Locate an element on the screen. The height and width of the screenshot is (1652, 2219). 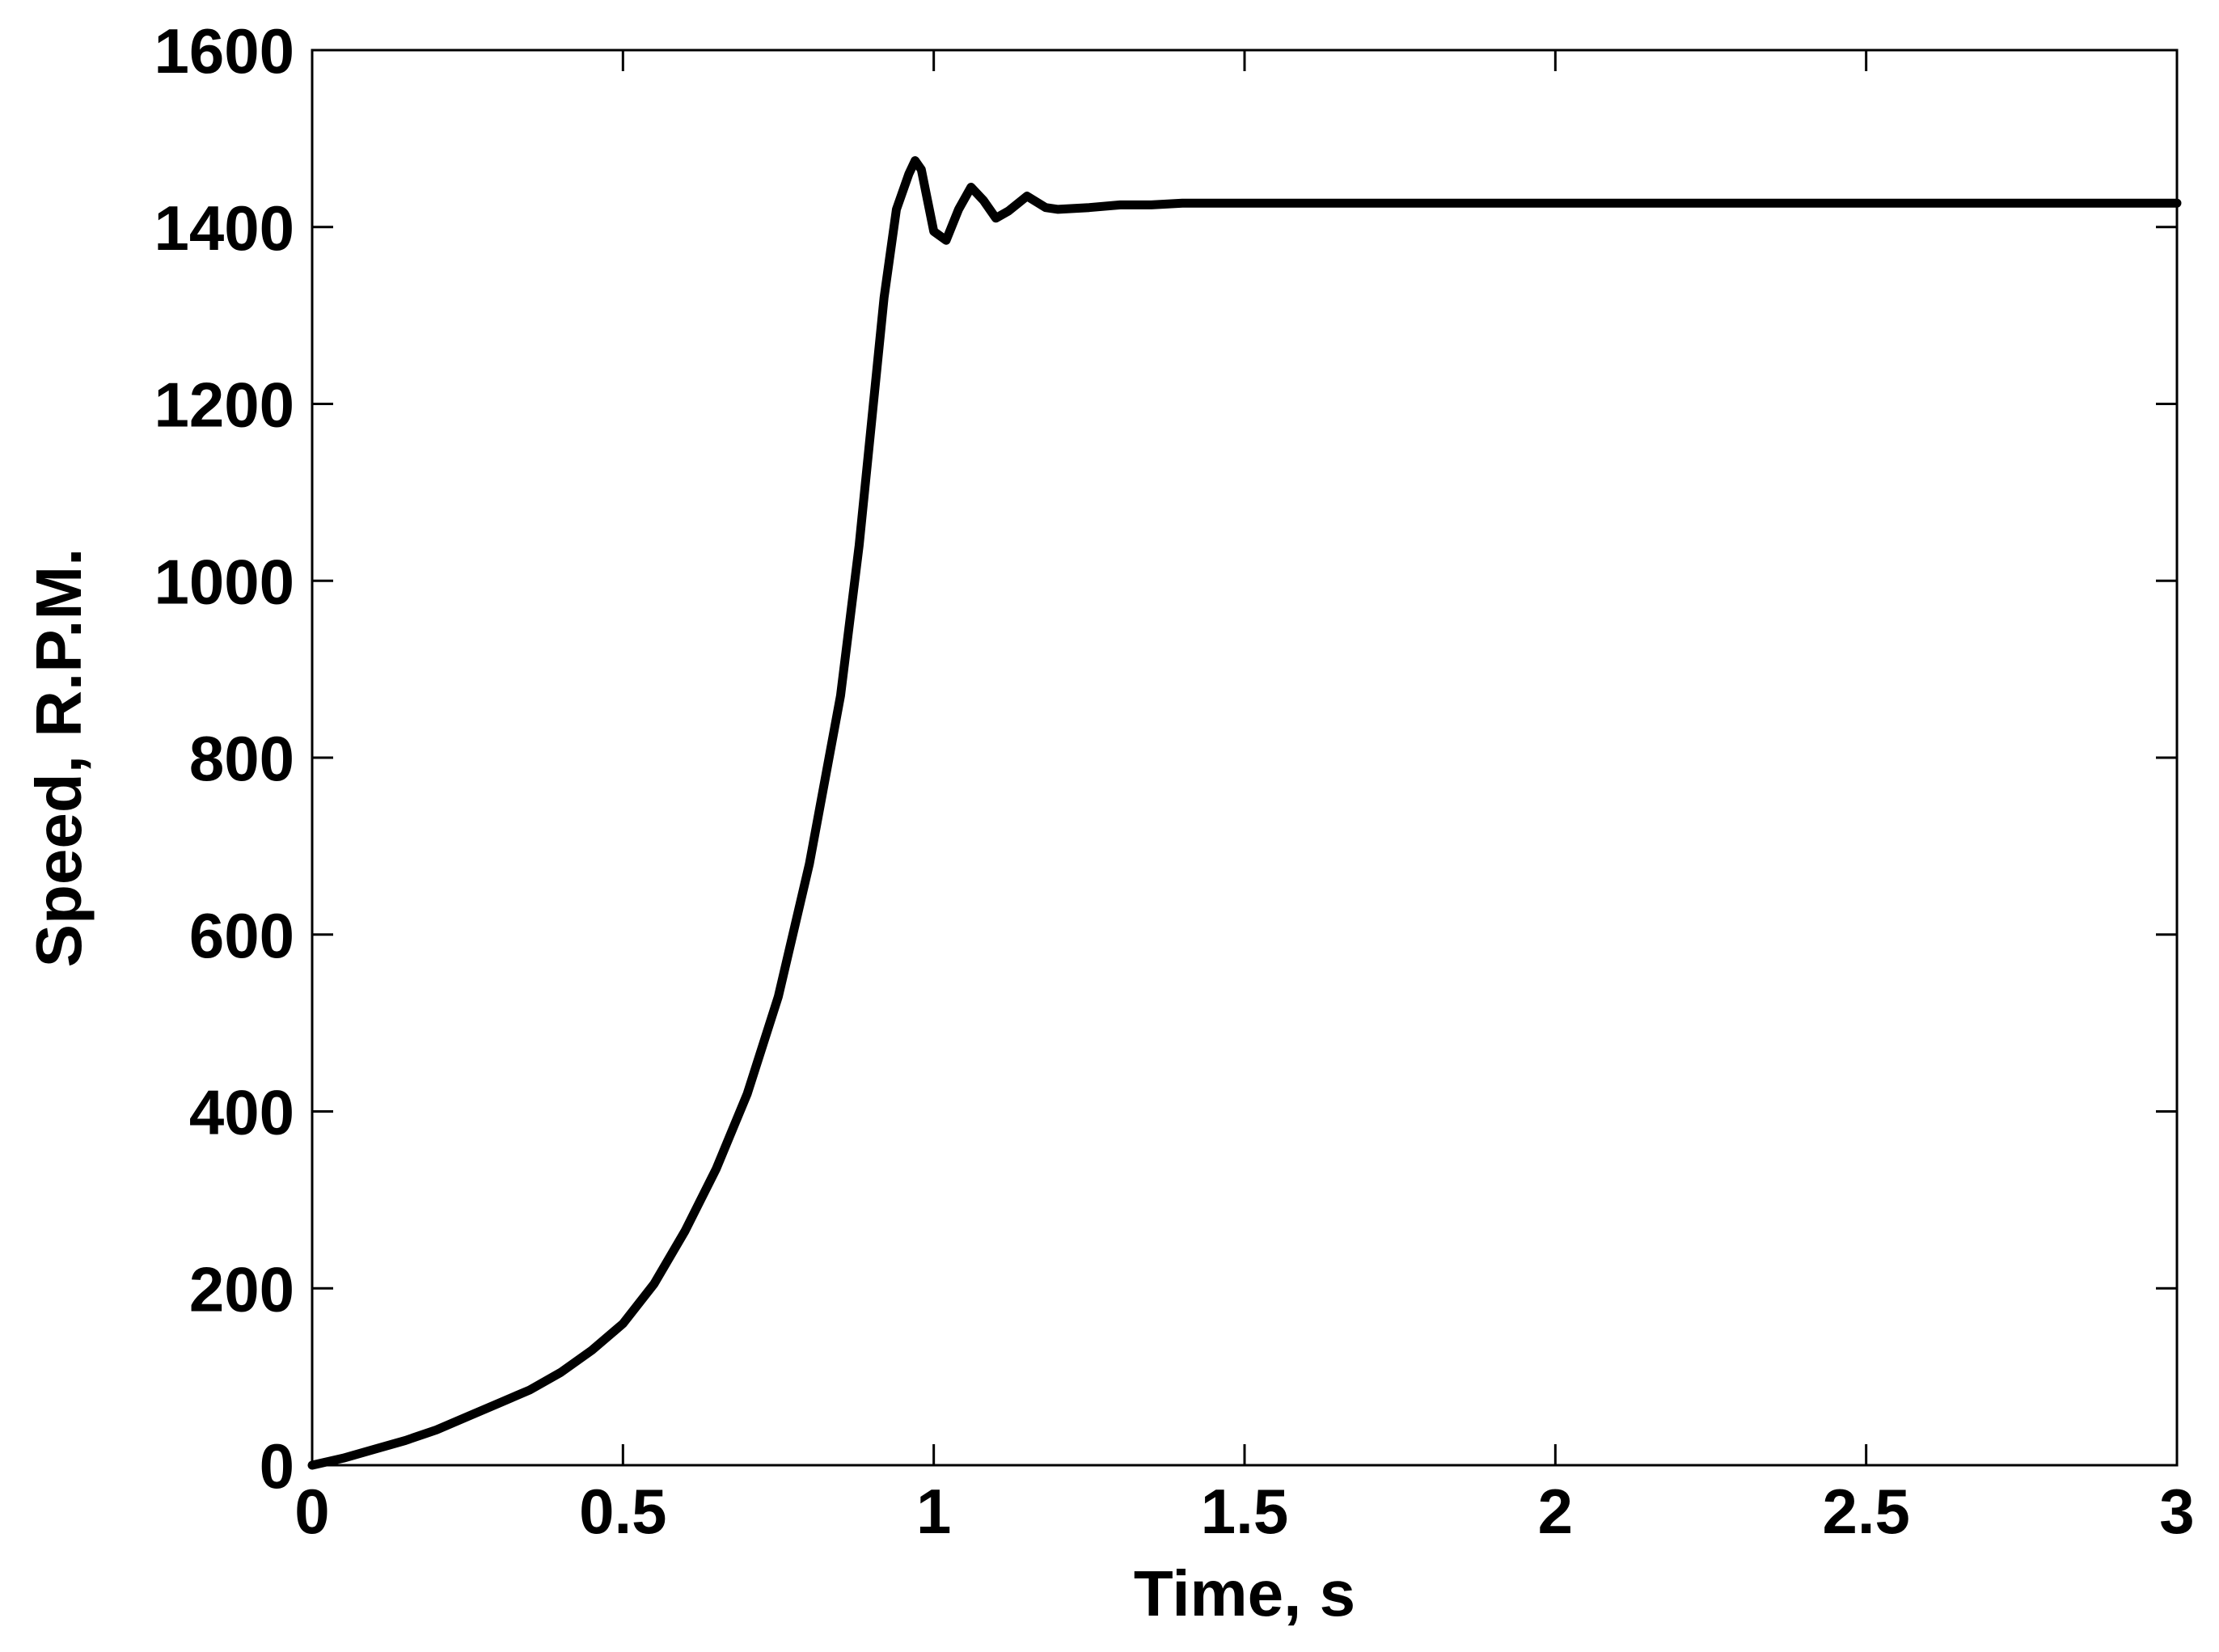
x-tick-label: 3 is located at coordinates (2176, 1511).